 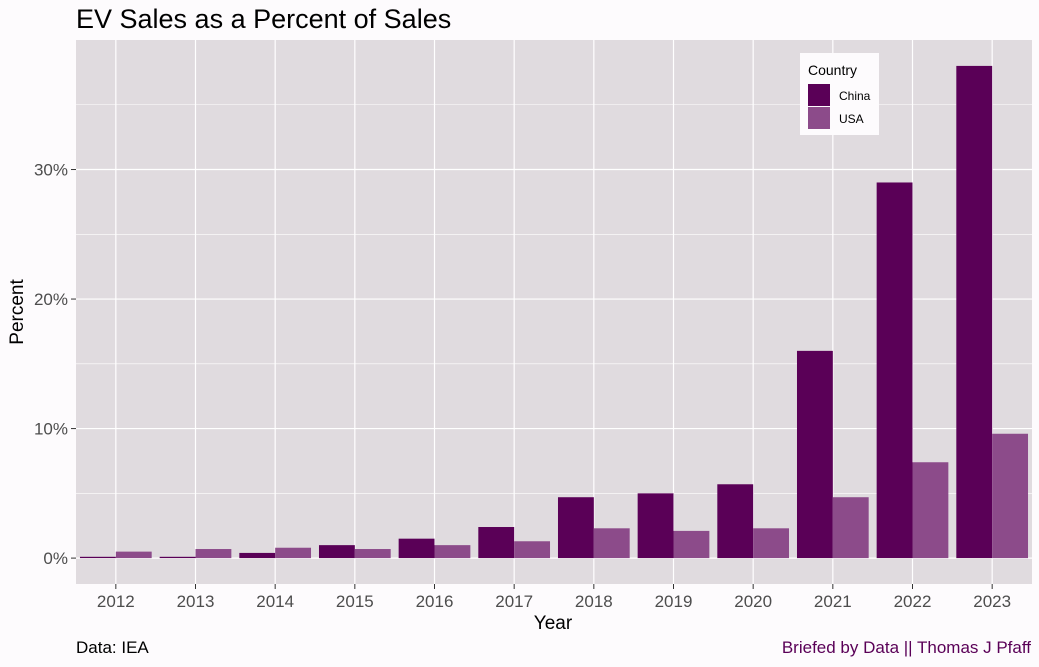 I want to click on bar-usa-2016, so click(x=452, y=552).